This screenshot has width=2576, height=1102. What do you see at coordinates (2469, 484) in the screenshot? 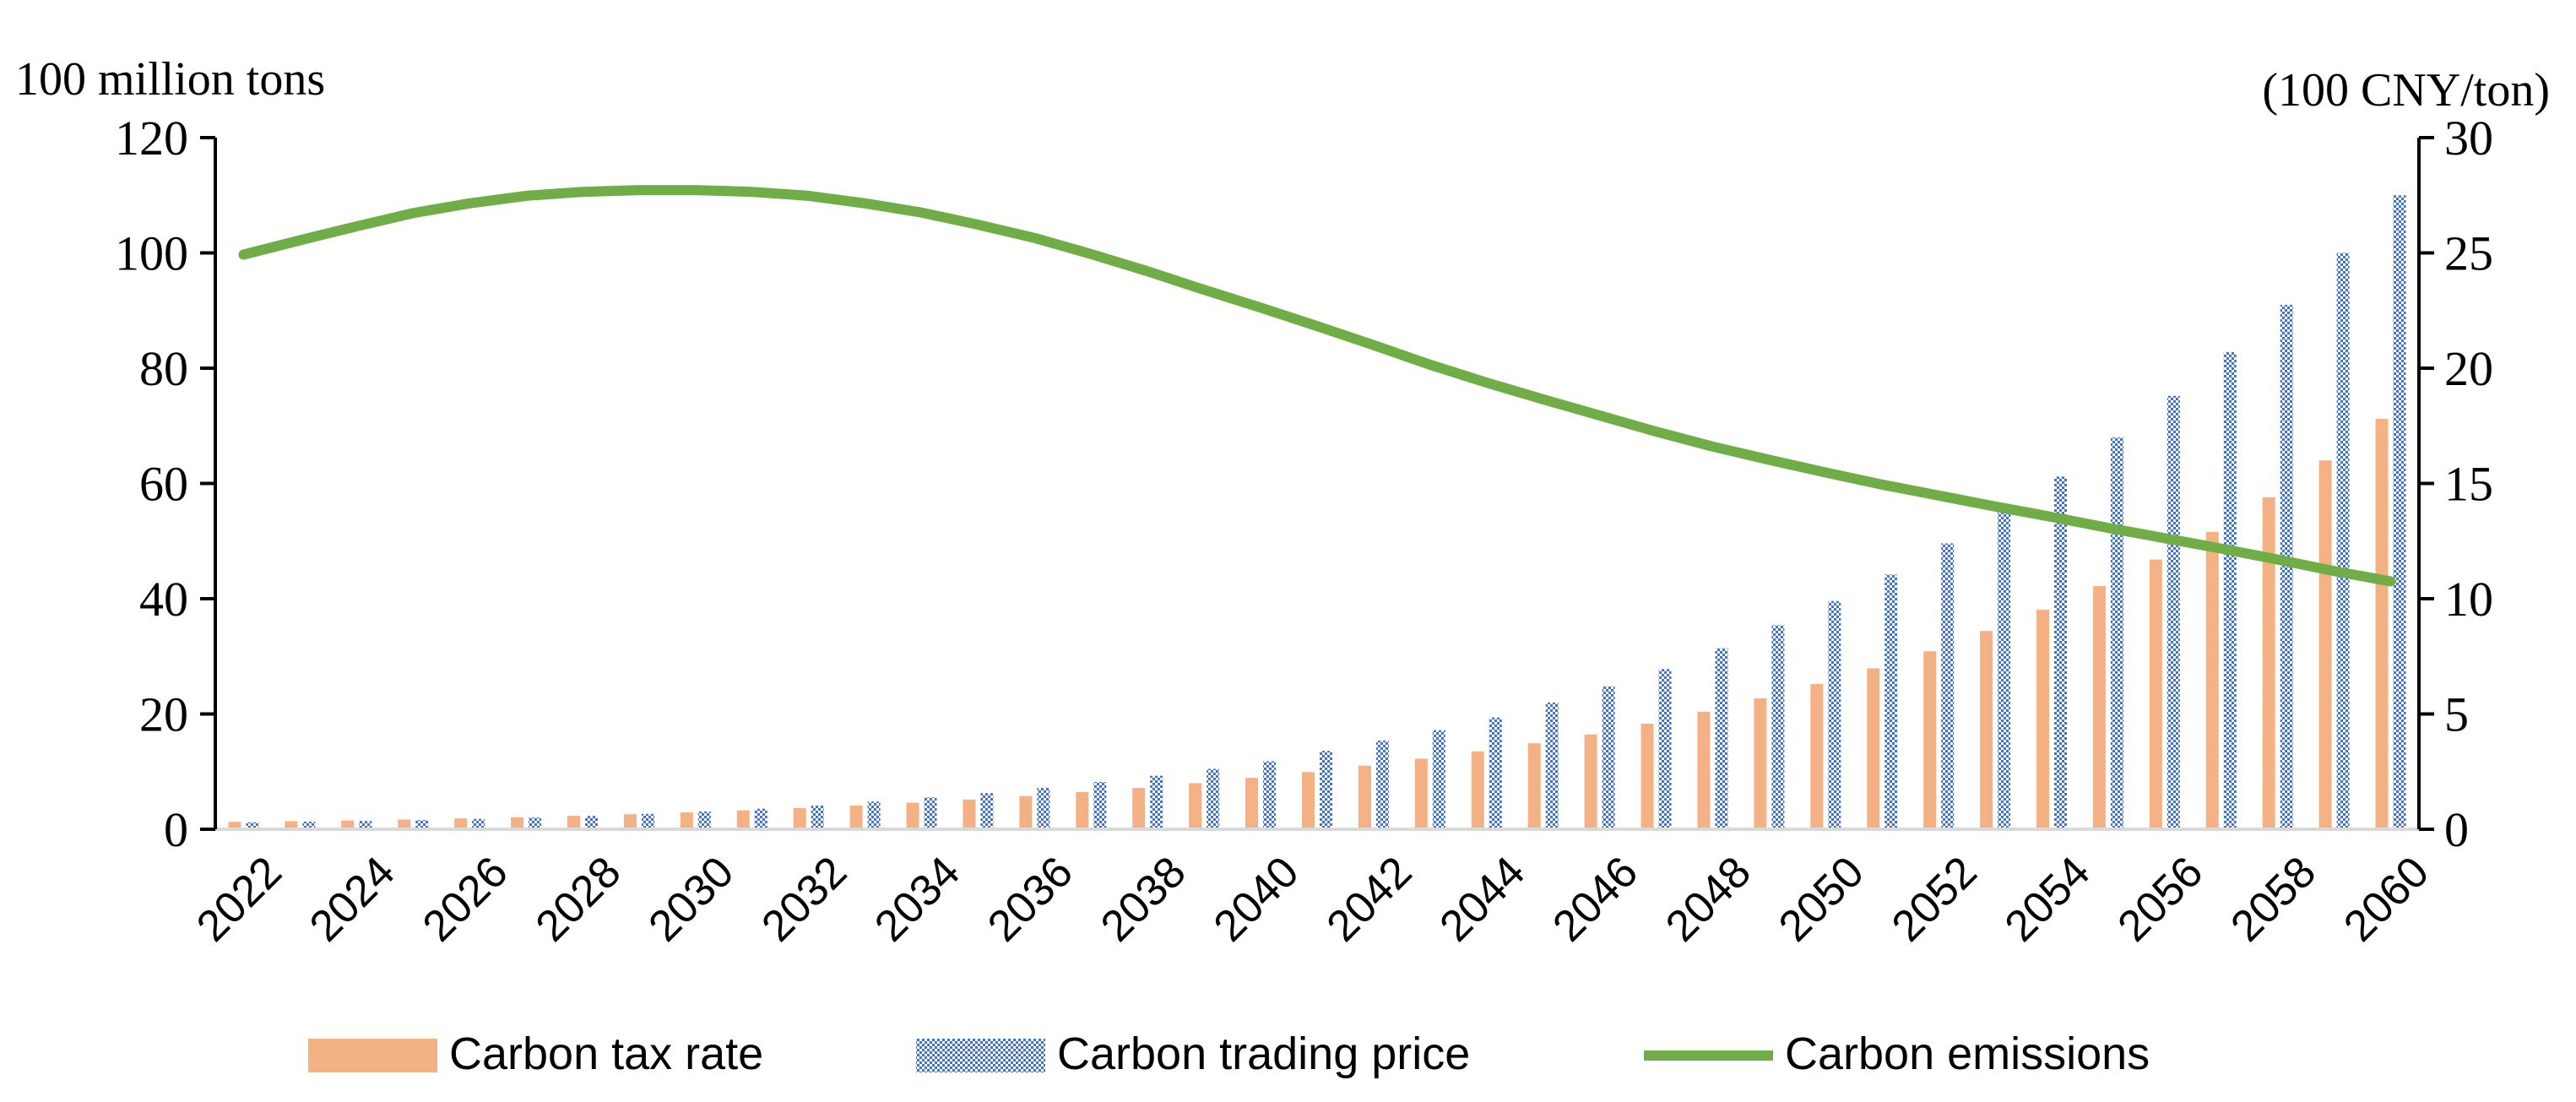
I see `y-right-tick-label: 15` at bounding box center [2469, 484].